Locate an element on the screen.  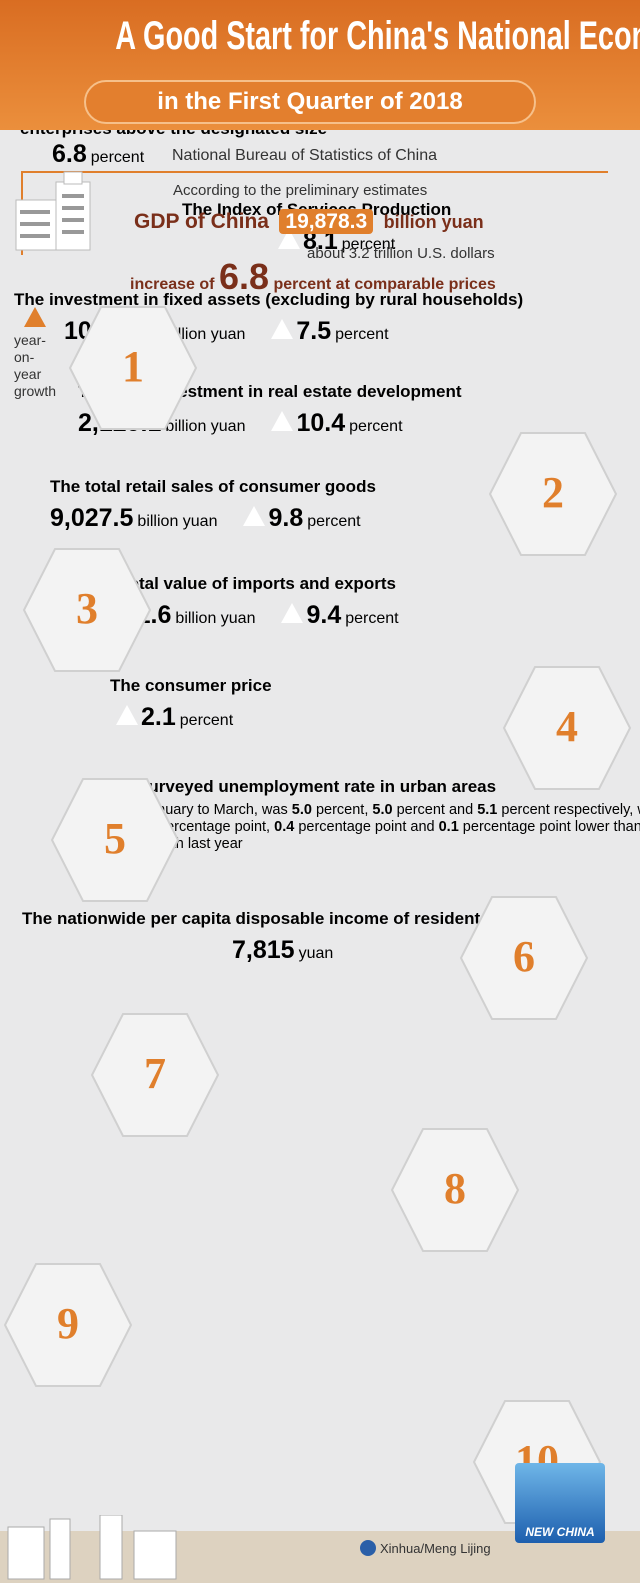
detail-part: 0.4 is located at coordinates (284, 827).